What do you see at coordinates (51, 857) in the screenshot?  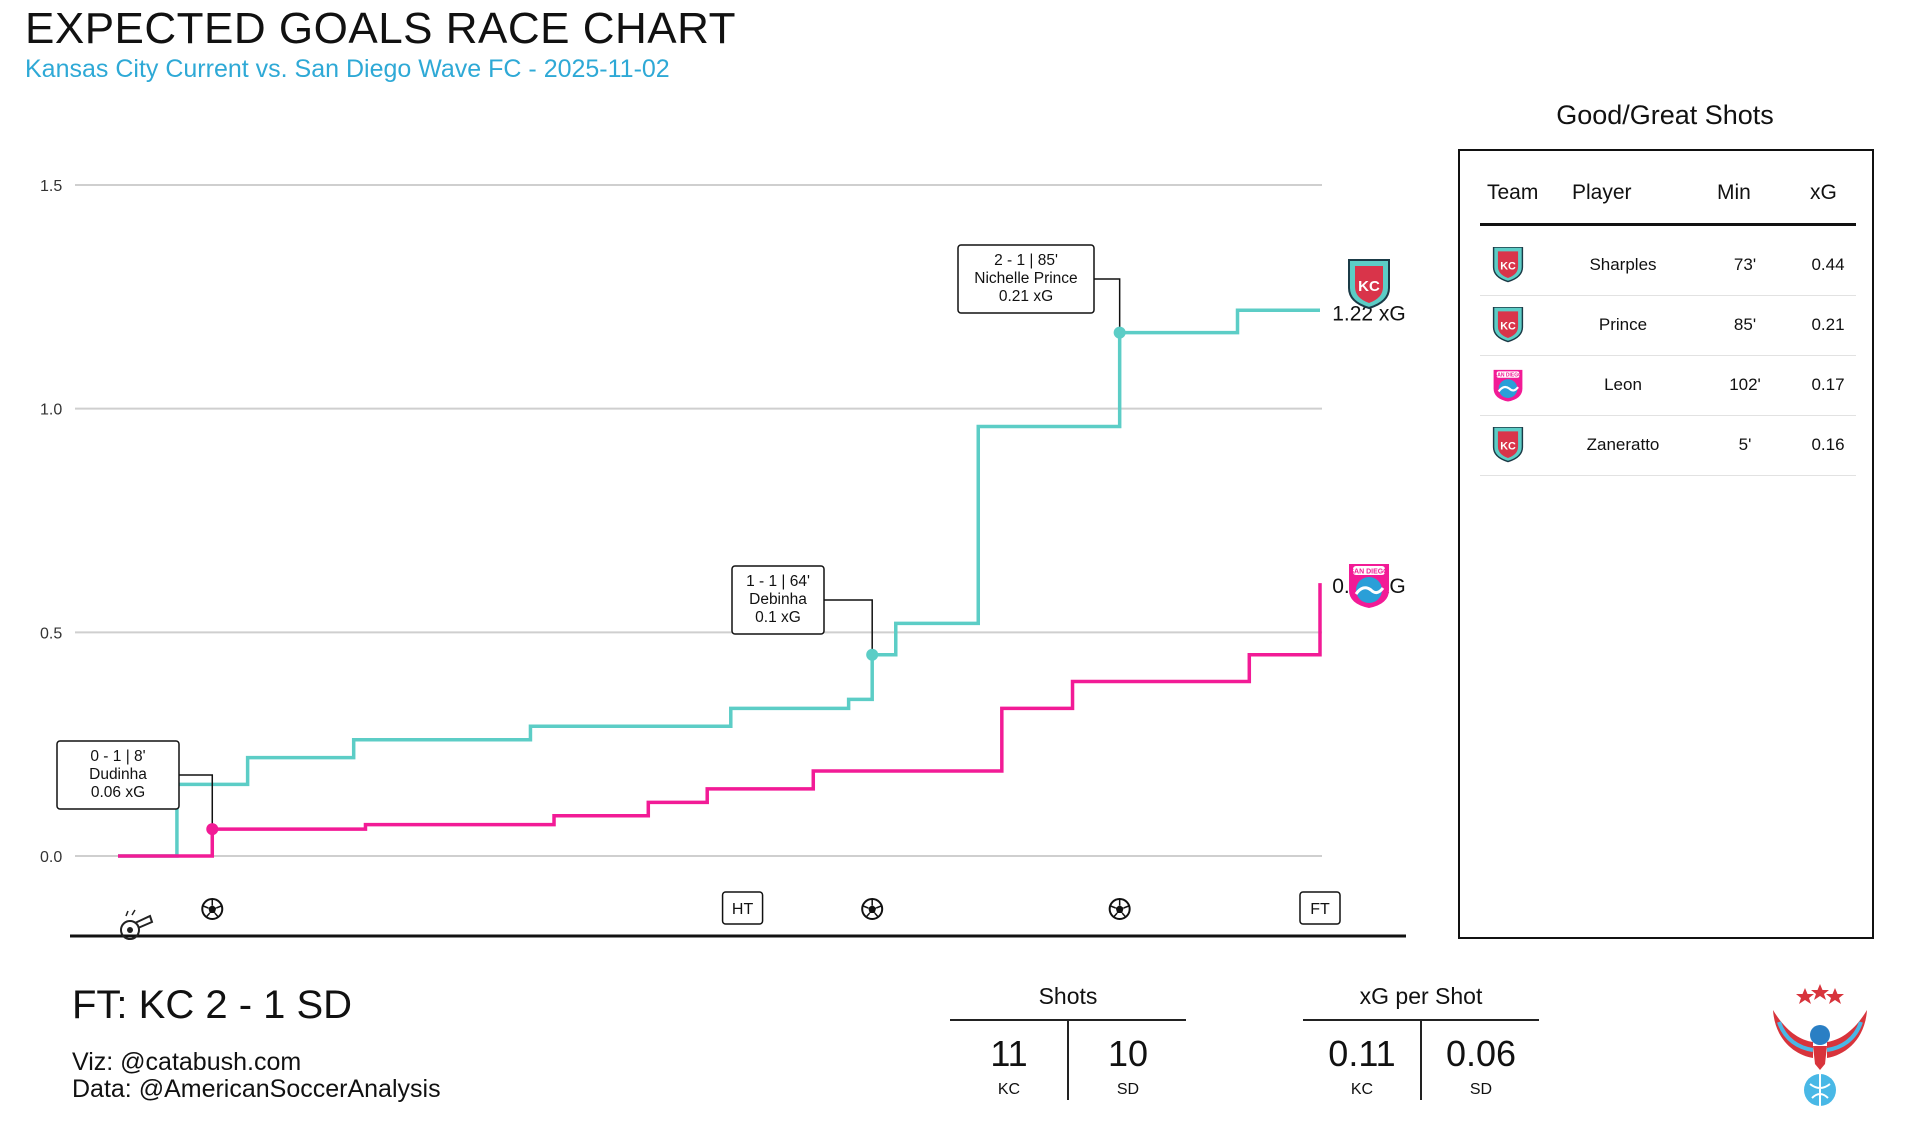 I see `y-tick-label: 0.0` at bounding box center [51, 857].